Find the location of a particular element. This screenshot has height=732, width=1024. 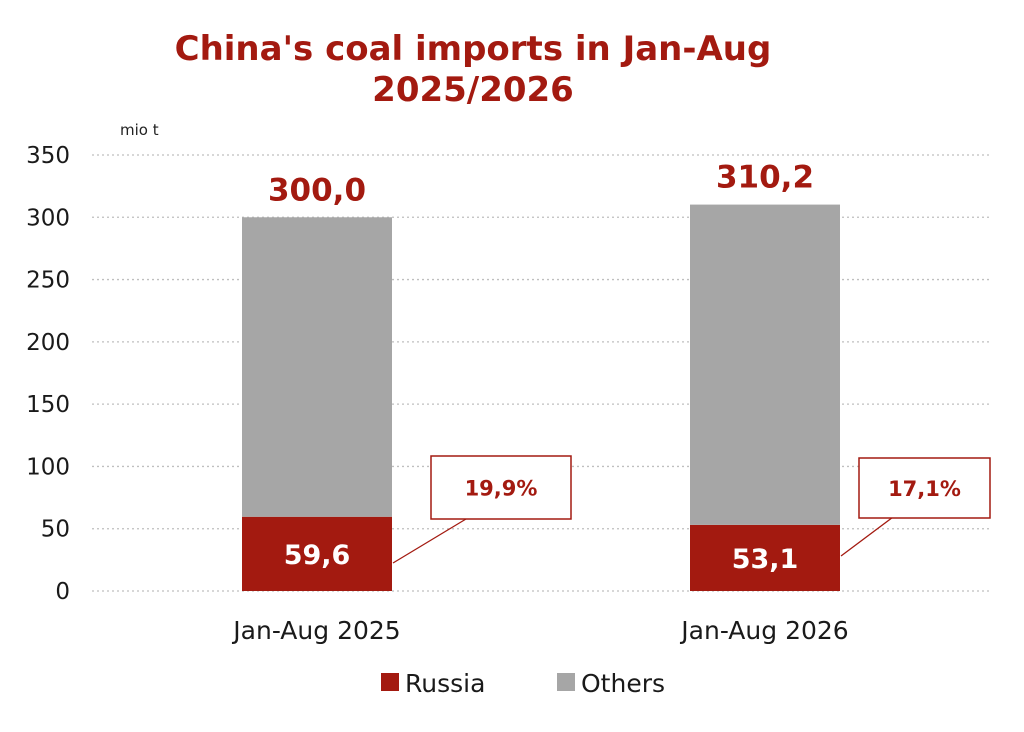

y-tick-label: 150 is located at coordinates (48, 405).